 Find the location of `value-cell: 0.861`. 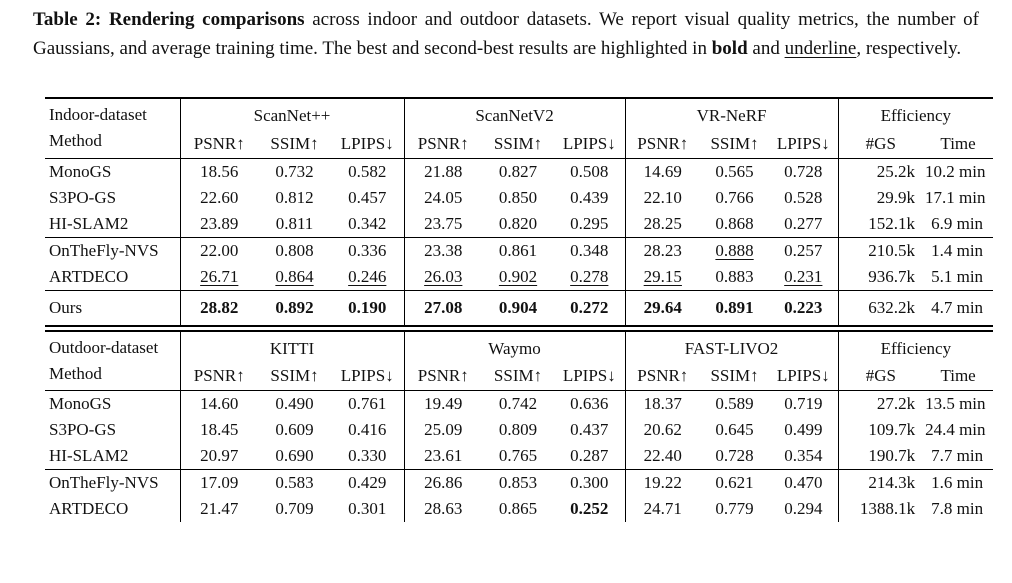

value-cell: 0.861 is located at coordinates (518, 250).